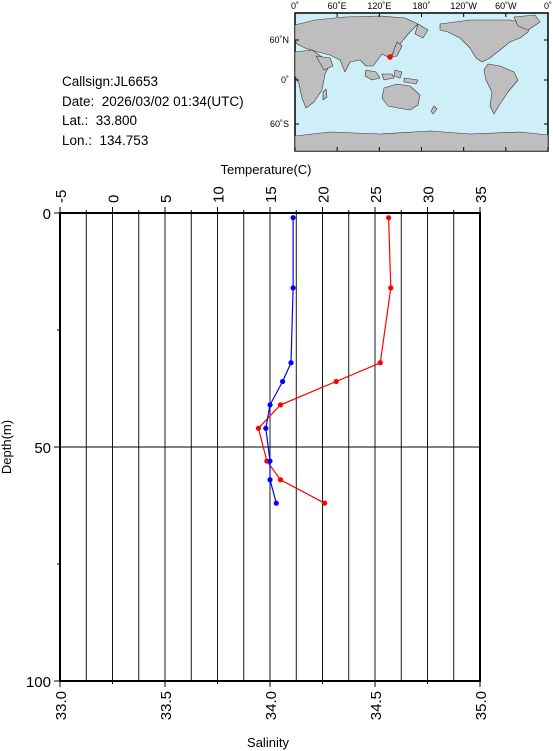 This screenshot has height=751, width=553. What do you see at coordinates (429, 194) in the screenshot?
I see `temperature-tick-label: 30` at bounding box center [429, 194].